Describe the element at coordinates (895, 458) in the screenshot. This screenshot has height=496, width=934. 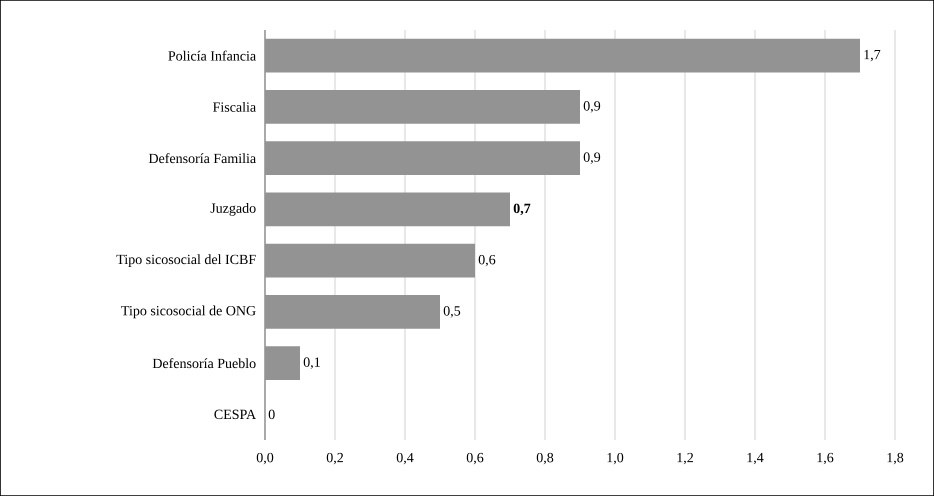
I see `x-tick-label: 1,8` at that location.